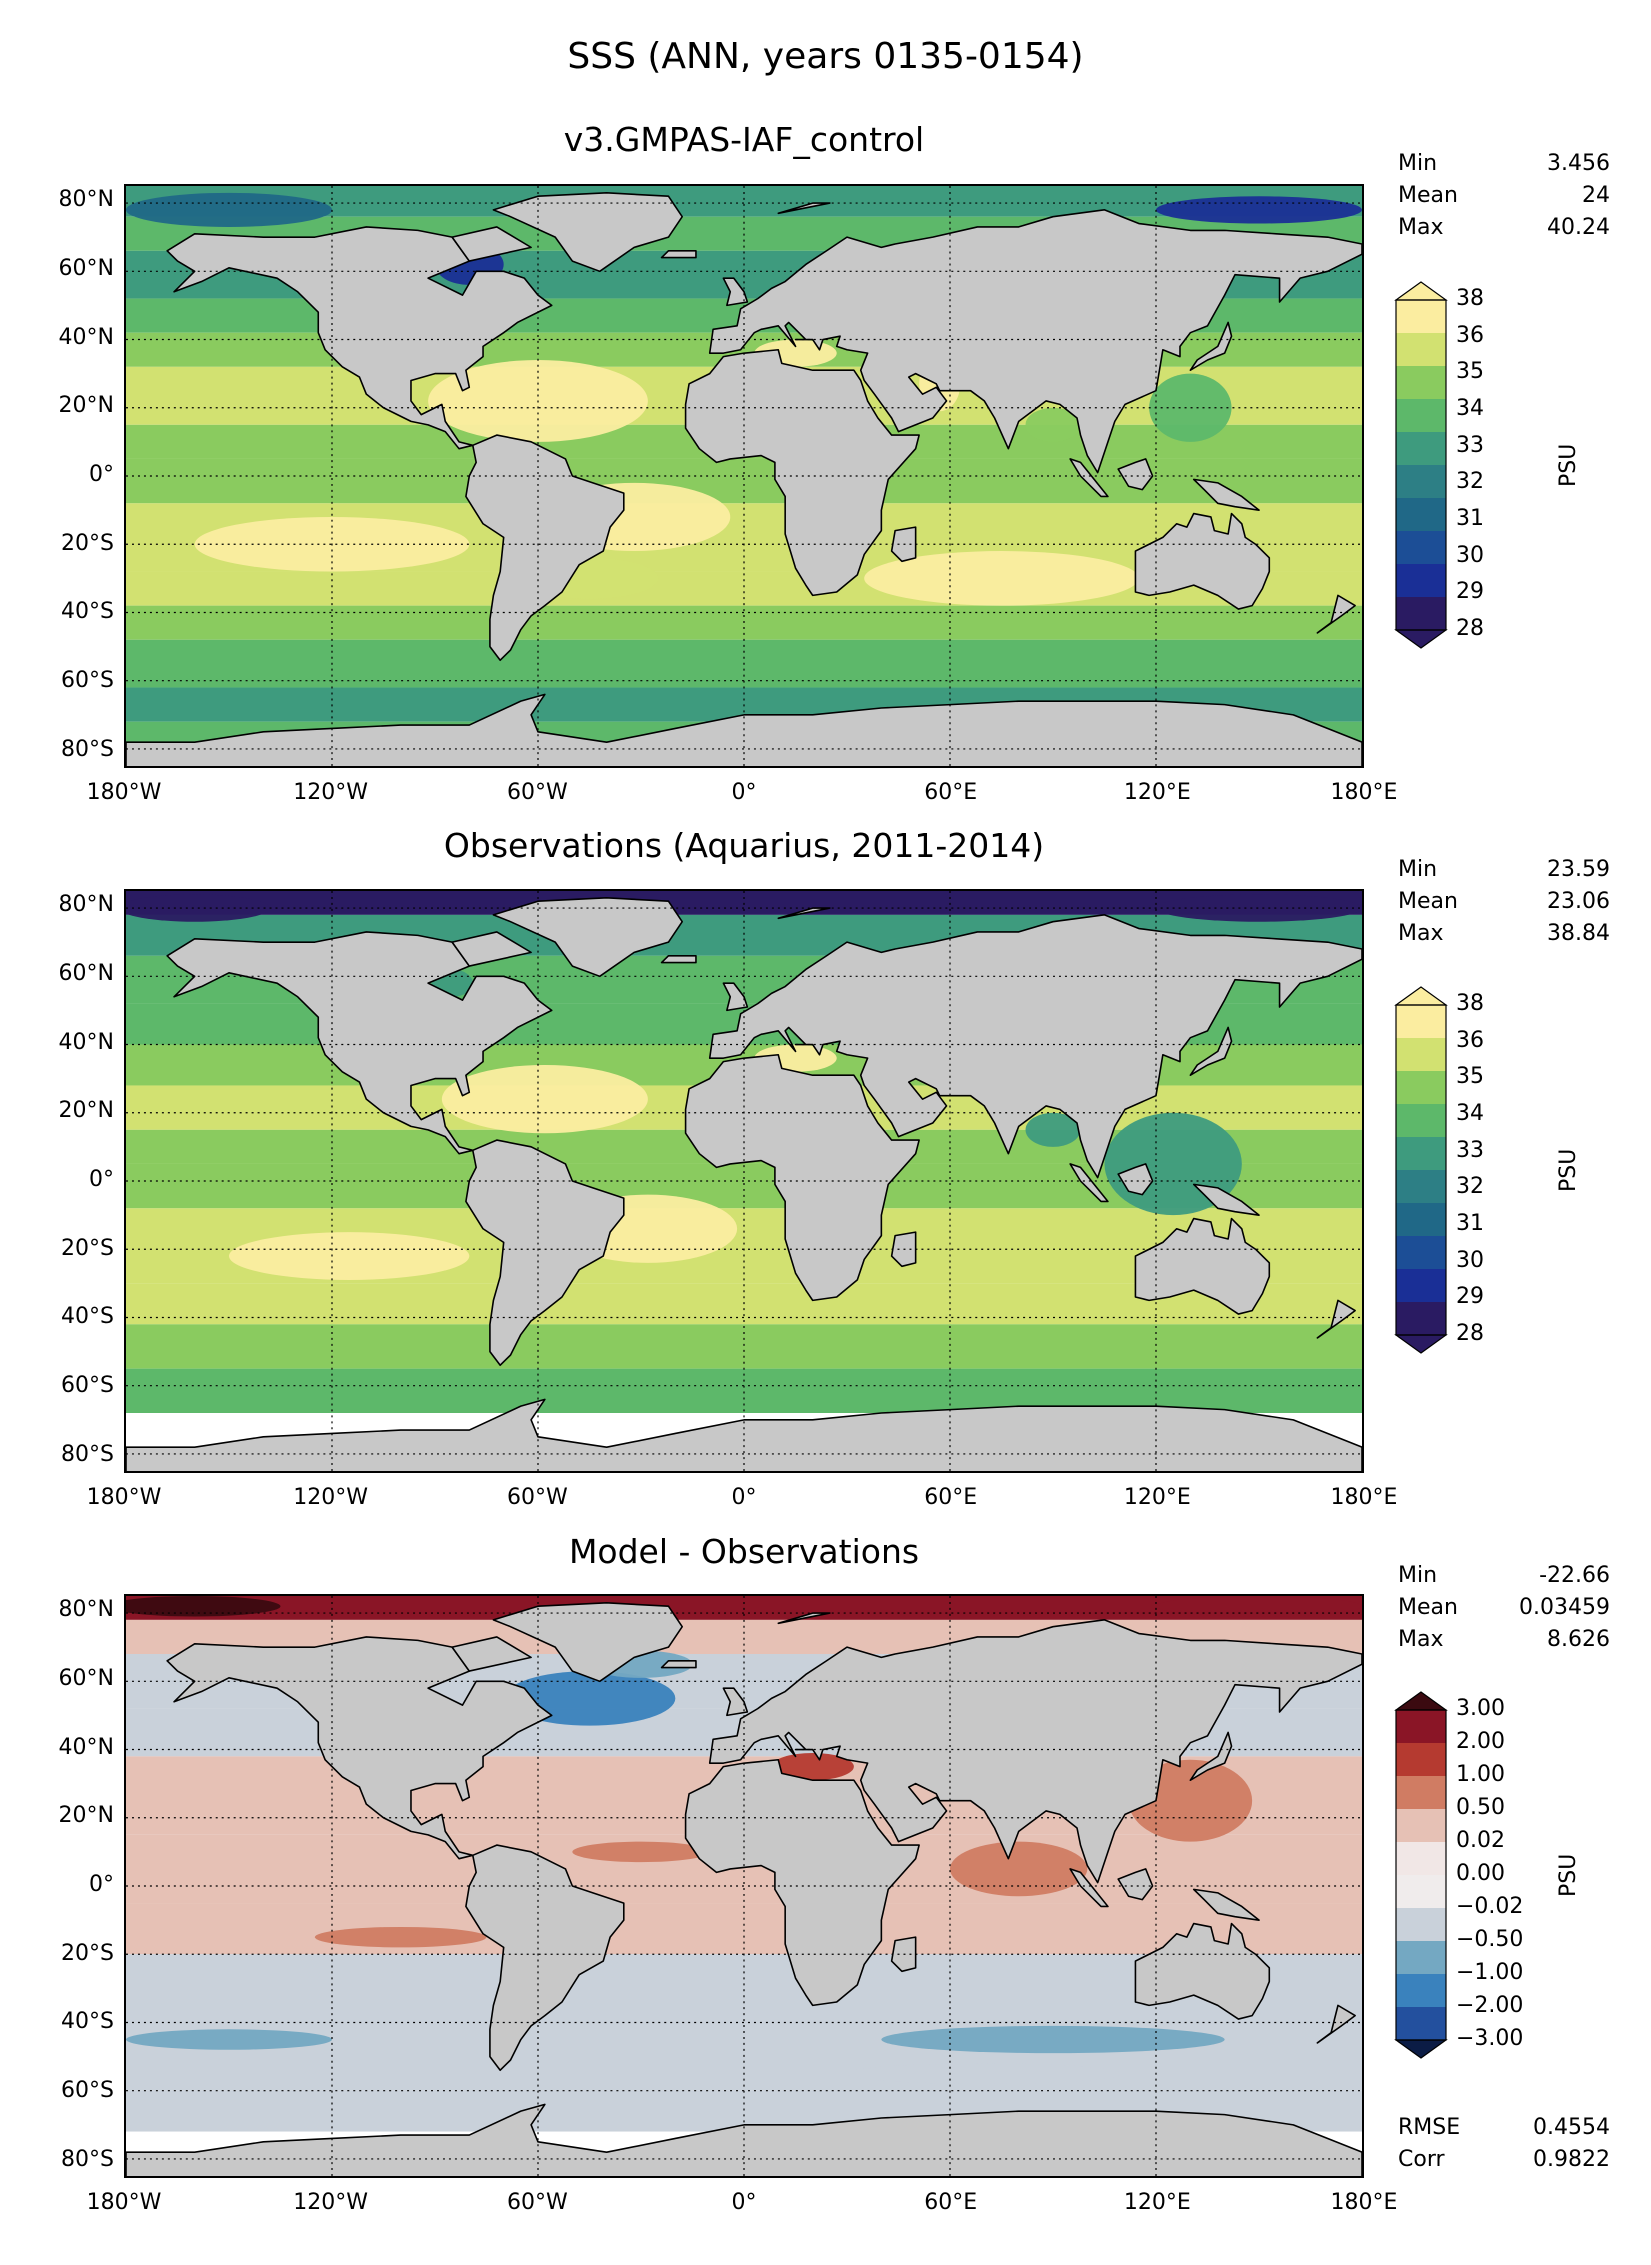 The width and height of the screenshot is (1651, 2265). I want to click on longitude-tick-label: 120°E, so click(1157, 792).